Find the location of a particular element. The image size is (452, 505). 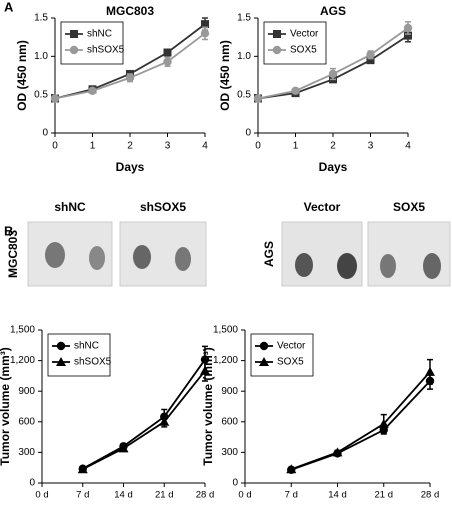

image-label: shSOX5 is located at coordinates (163, 207).